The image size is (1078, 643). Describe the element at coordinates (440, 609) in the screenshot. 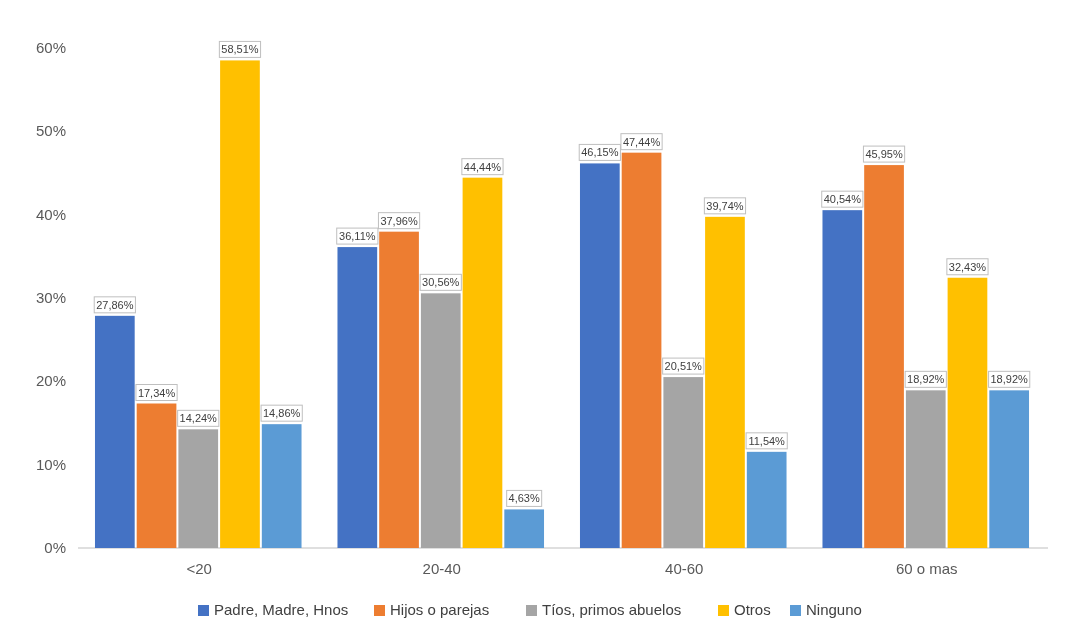

I see `legend-label: Hijos o parejas` at that location.